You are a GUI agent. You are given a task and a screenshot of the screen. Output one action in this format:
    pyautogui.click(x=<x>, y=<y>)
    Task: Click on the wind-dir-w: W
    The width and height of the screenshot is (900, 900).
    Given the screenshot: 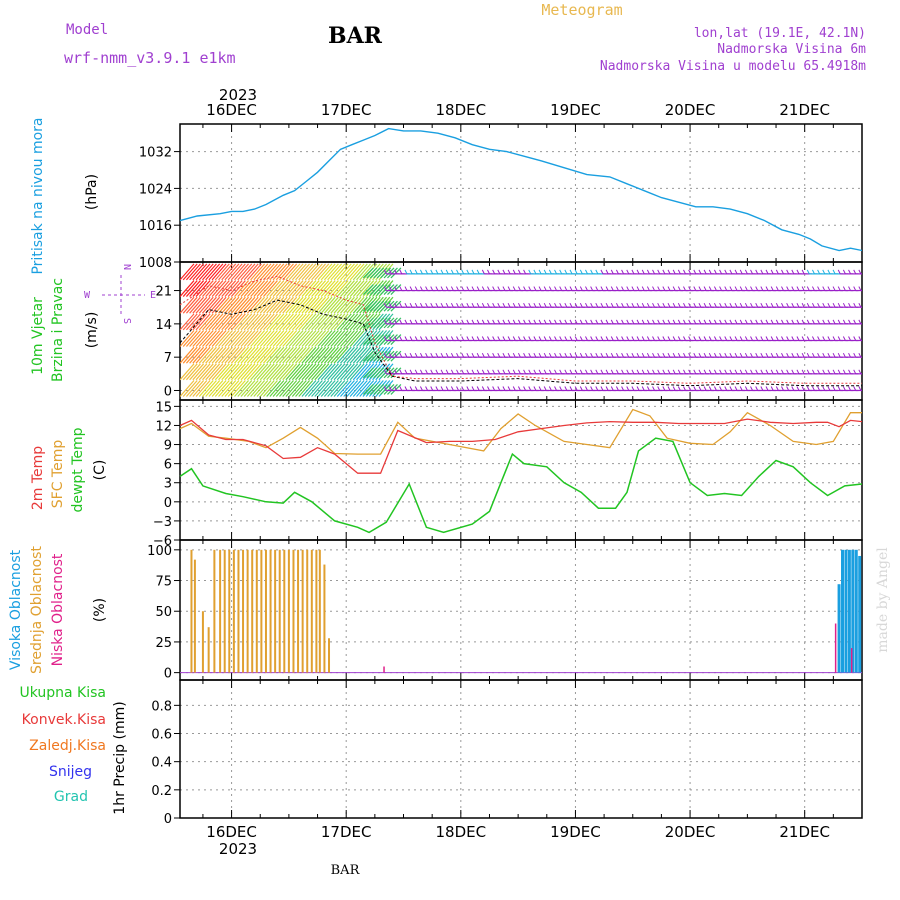 What is the action you would take?
    pyautogui.click(x=87, y=295)
    